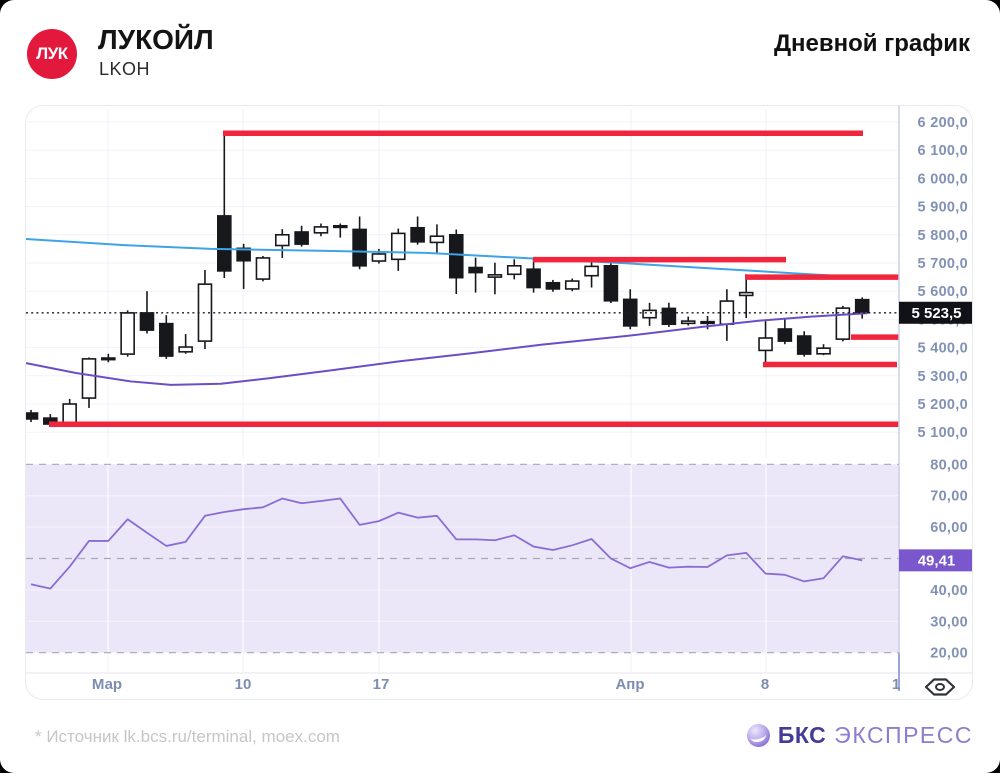 The height and width of the screenshot is (773, 1000). I want to click on svg-text: 5 400,0, so click(943, 349).